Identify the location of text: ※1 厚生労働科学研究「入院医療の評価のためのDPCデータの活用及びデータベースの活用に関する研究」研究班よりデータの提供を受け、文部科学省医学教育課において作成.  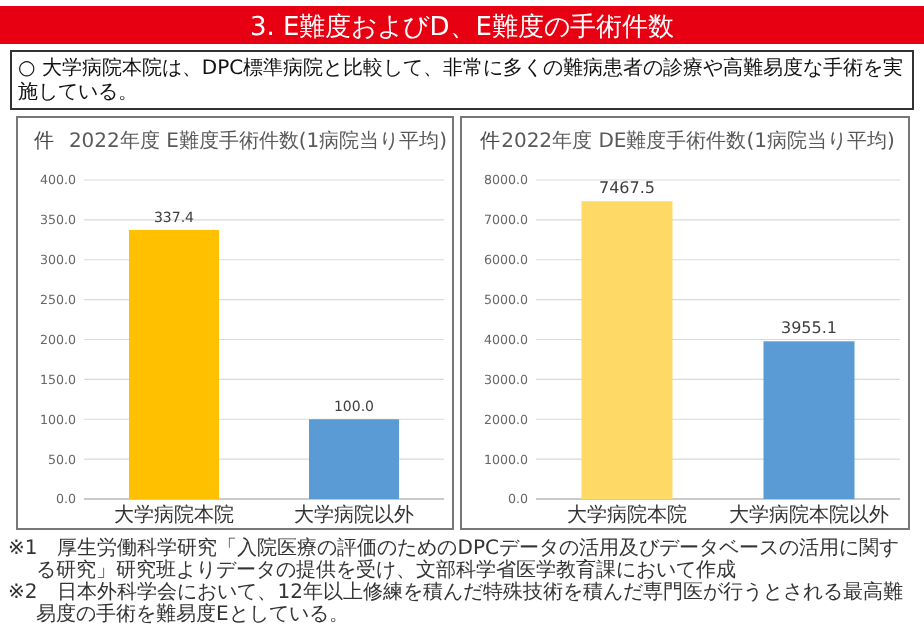
(453, 559).